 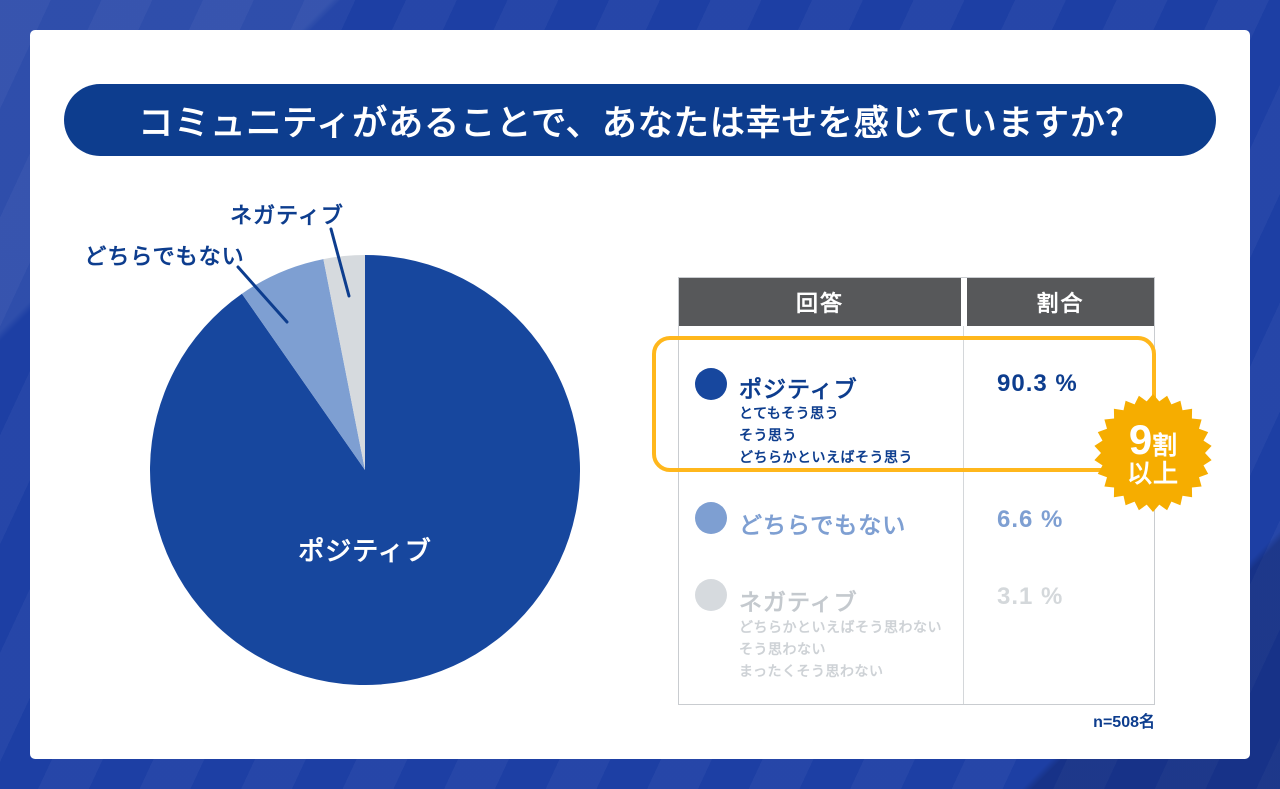 I want to click on swatch-positive-icon, so click(x=711, y=384).